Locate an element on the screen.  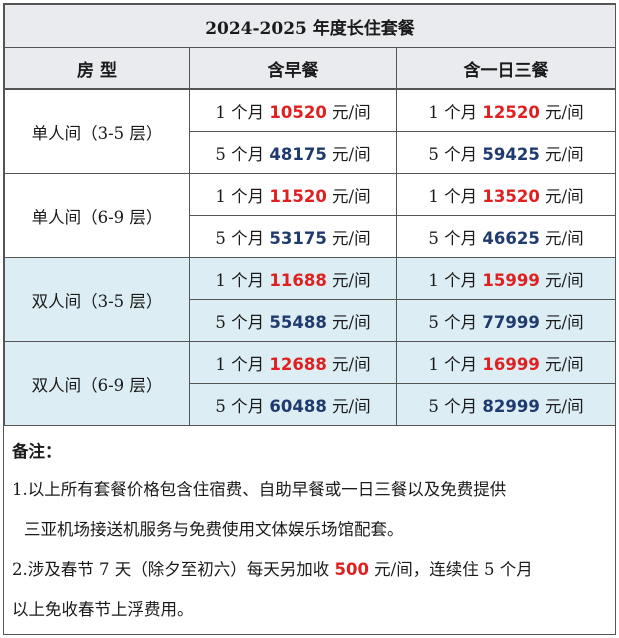
price-cell: 5 个月 55488 元/间 is located at coordinates (293, 320).